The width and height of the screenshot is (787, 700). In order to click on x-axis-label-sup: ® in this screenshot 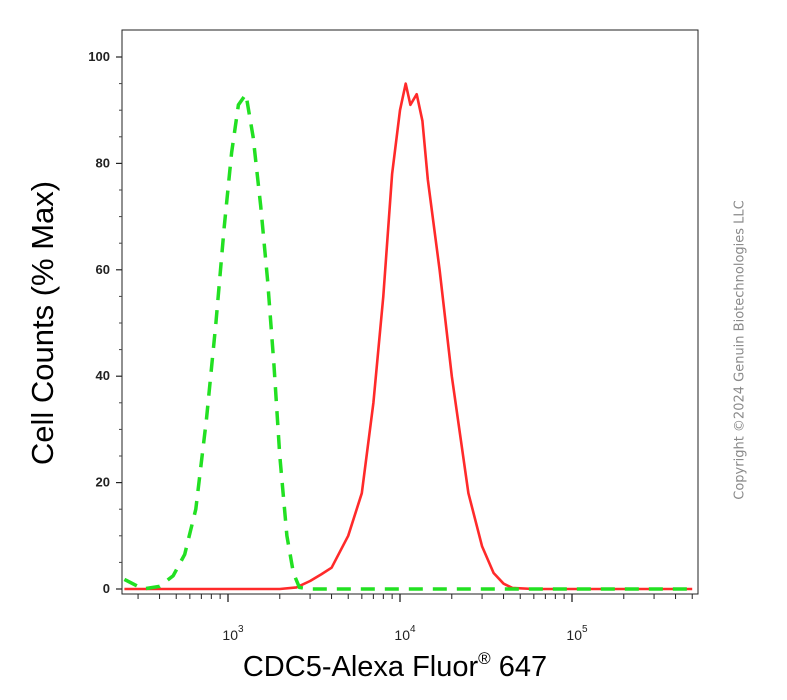, I will do `click(484, 658)`.